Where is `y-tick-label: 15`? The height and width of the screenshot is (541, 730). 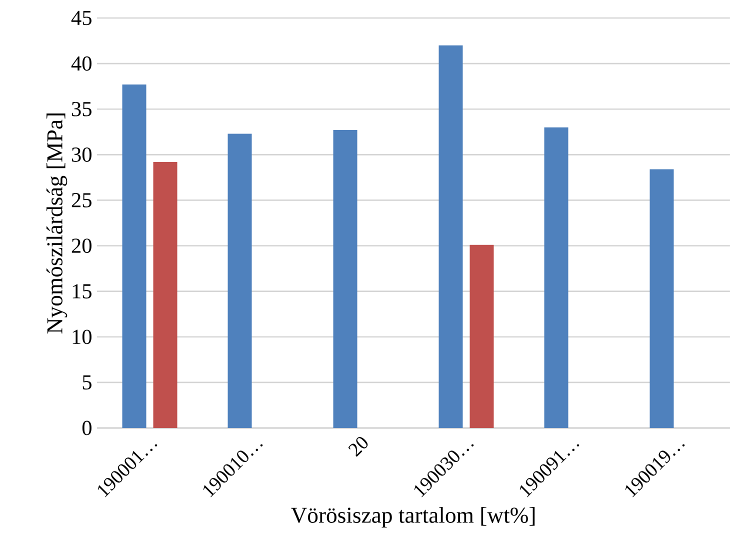 y-tick-label: 15 is located at coordinates (82, 291).